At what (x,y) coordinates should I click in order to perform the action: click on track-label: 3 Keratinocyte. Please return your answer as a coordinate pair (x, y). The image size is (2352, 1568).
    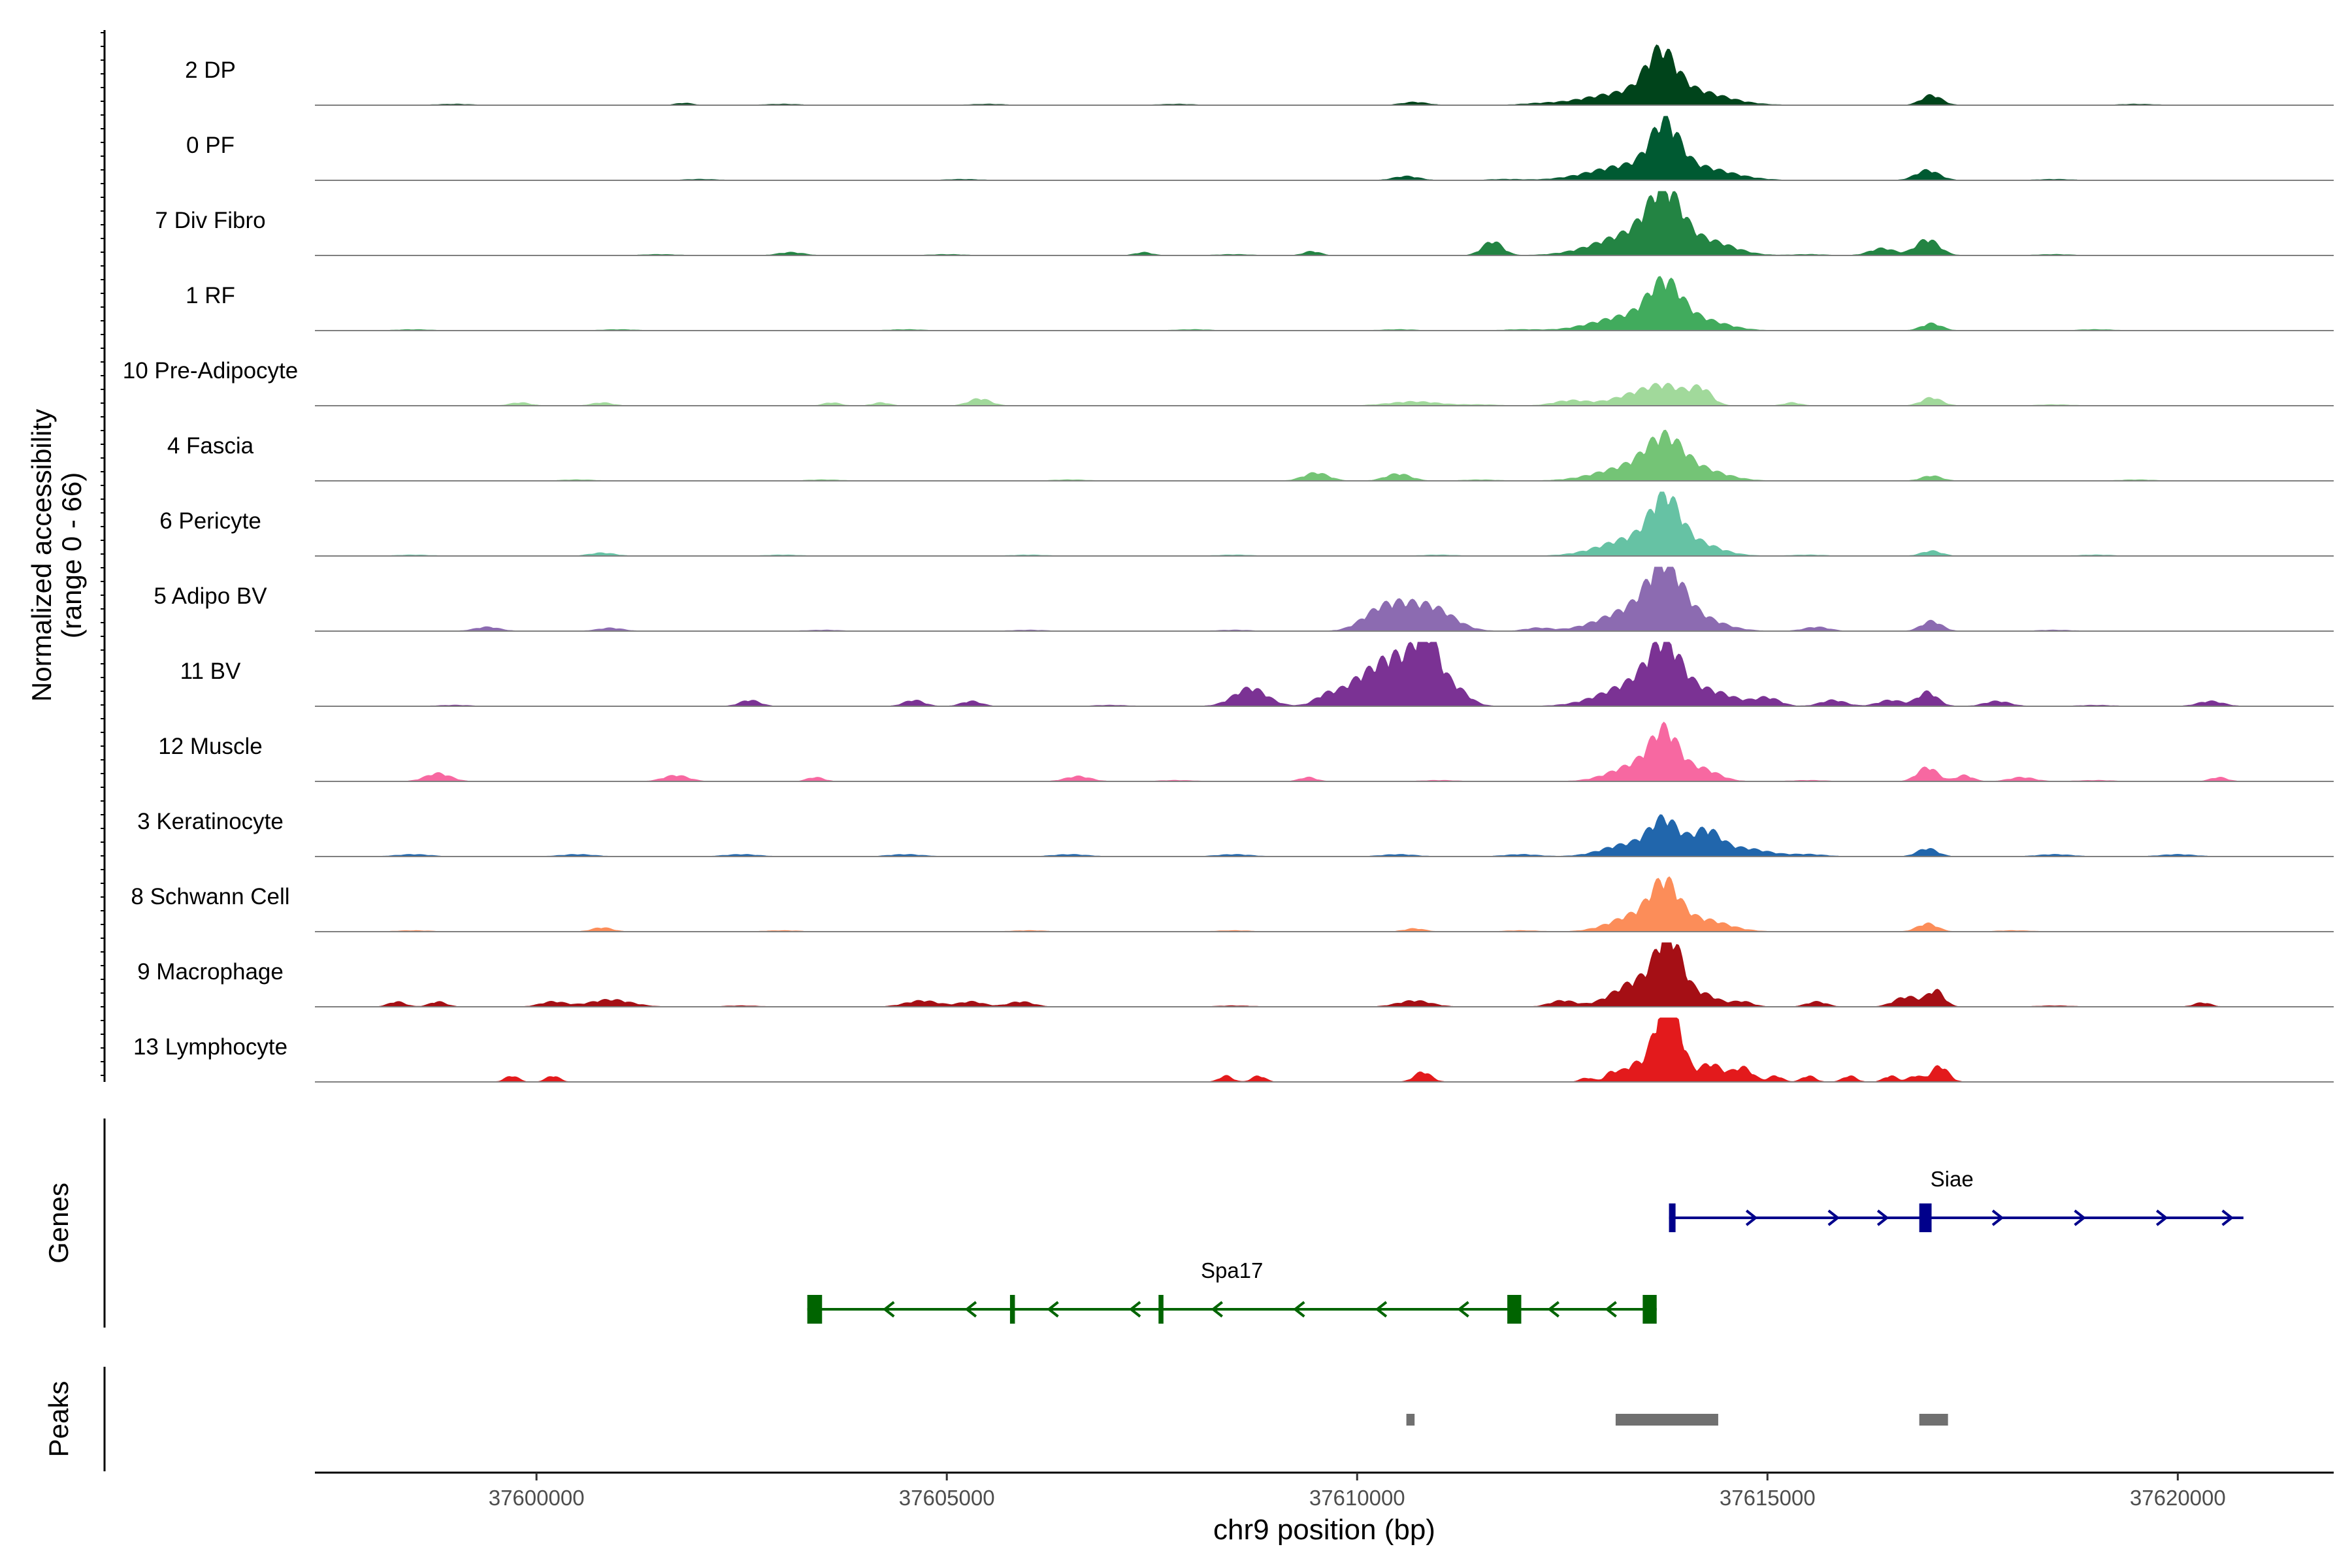
    Looking at the image, I should click on (210, 821).